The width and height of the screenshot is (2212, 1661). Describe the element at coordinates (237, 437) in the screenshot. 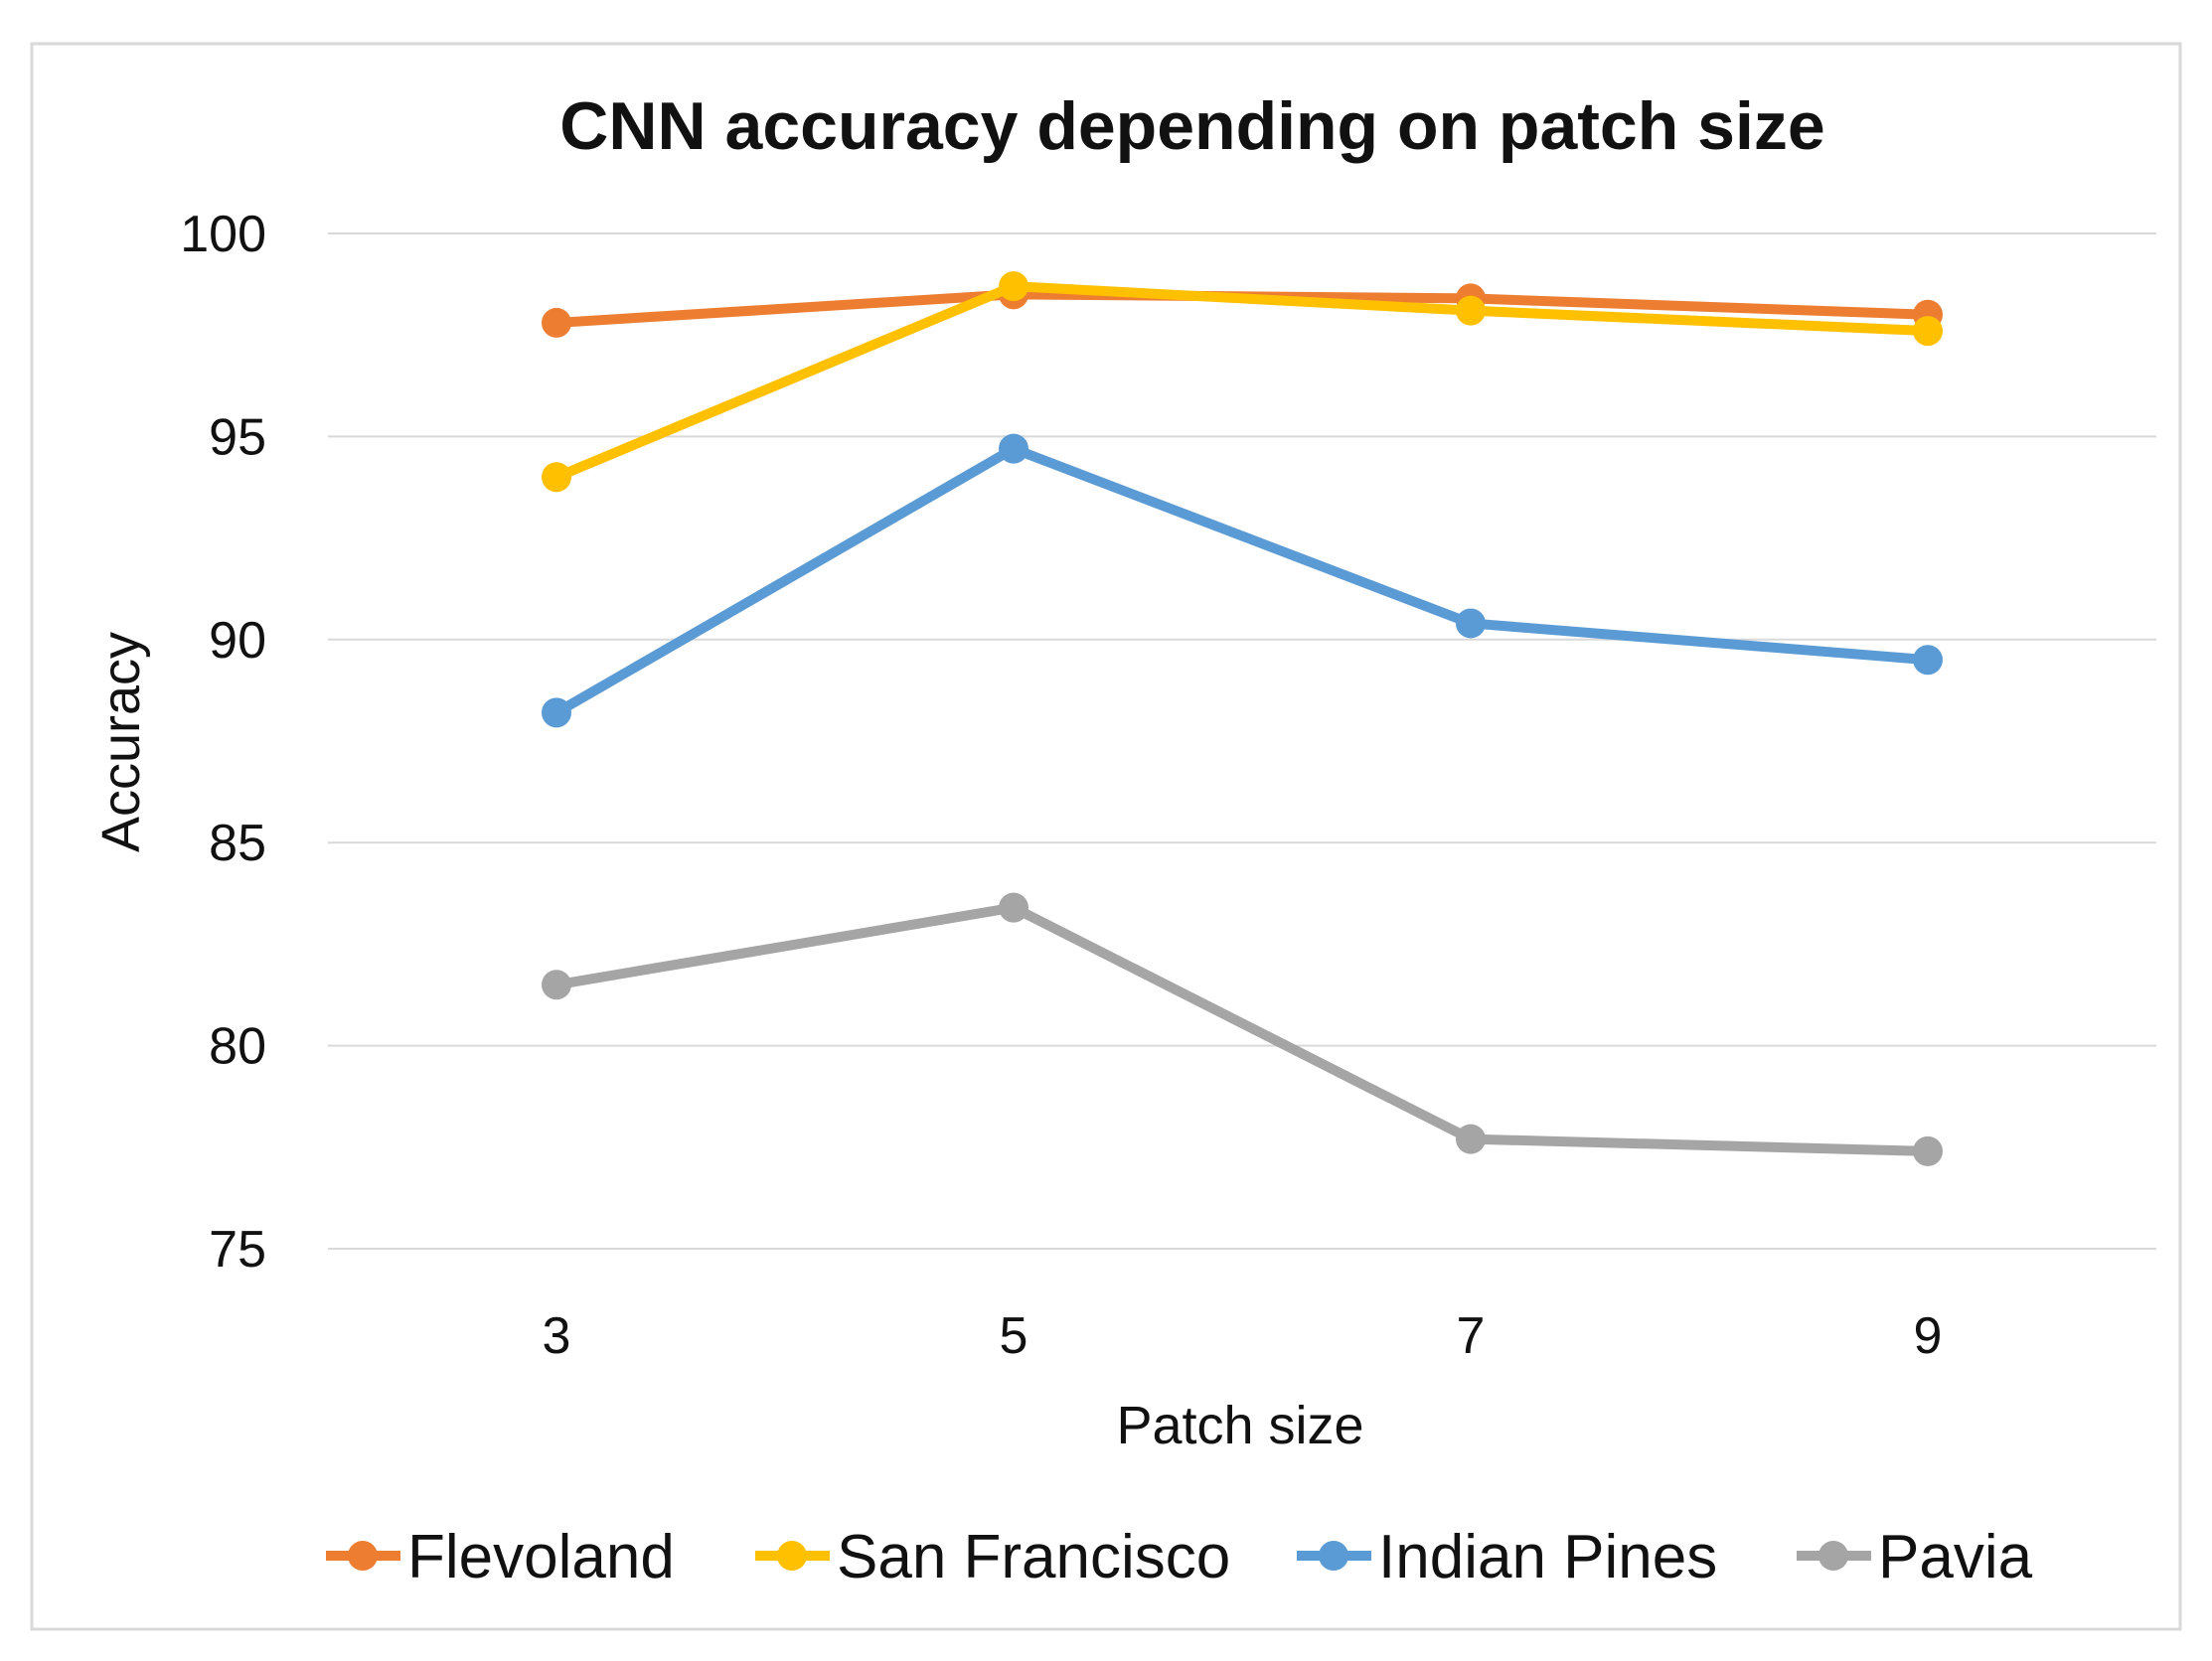

I see `y-tick-label: 95` at that location.